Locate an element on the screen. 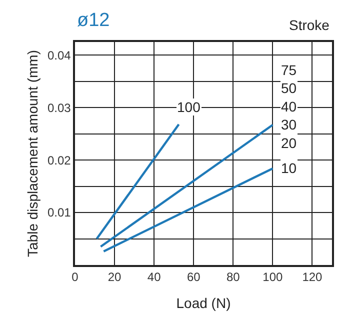 This screenshot has height=327, width=350. chart-title: ø12 is located at coordinates (93, 20).